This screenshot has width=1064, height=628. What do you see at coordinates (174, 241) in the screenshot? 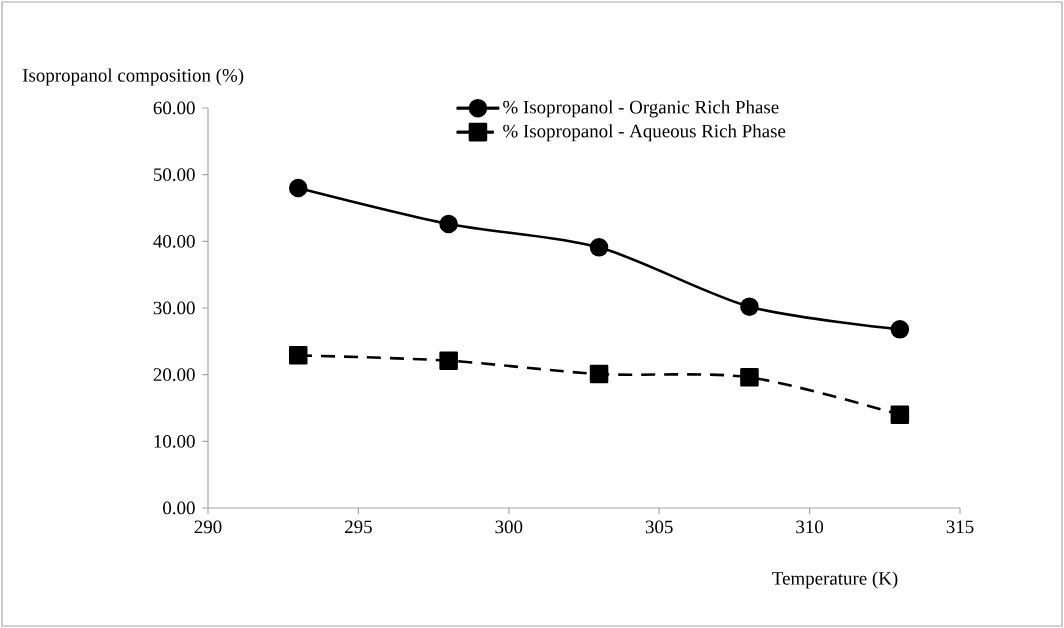
I see `y-tick-label: 40.00` at bounding box center [174, 241].